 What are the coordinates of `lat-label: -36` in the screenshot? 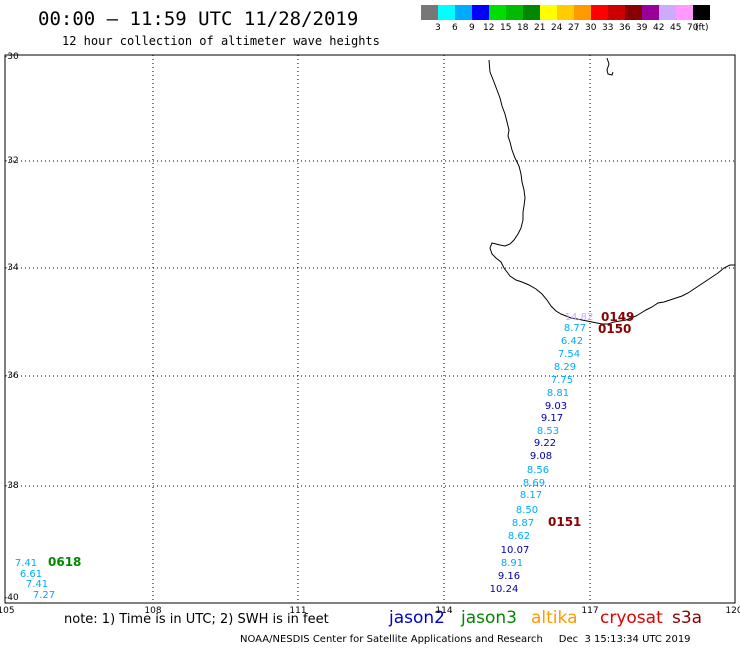 It's located at (11, 376).